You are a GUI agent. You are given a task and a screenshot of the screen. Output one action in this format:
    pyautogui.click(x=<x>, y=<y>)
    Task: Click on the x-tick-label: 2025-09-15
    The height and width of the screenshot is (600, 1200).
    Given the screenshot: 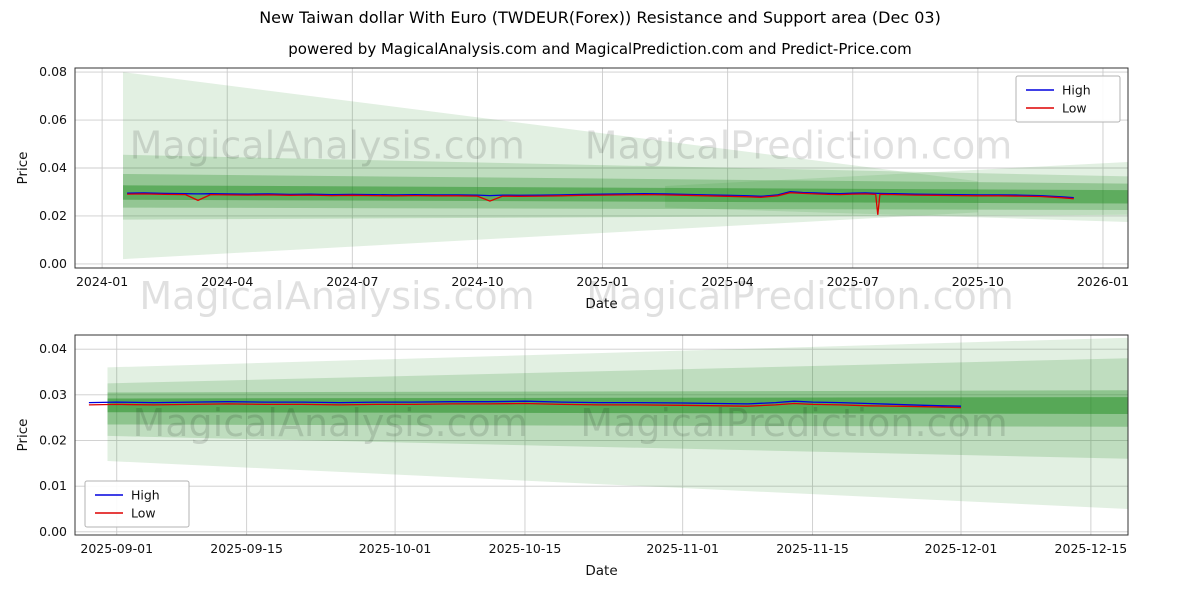 What is the action you would take?
    pyautogui.click(x=246, y=548)
    